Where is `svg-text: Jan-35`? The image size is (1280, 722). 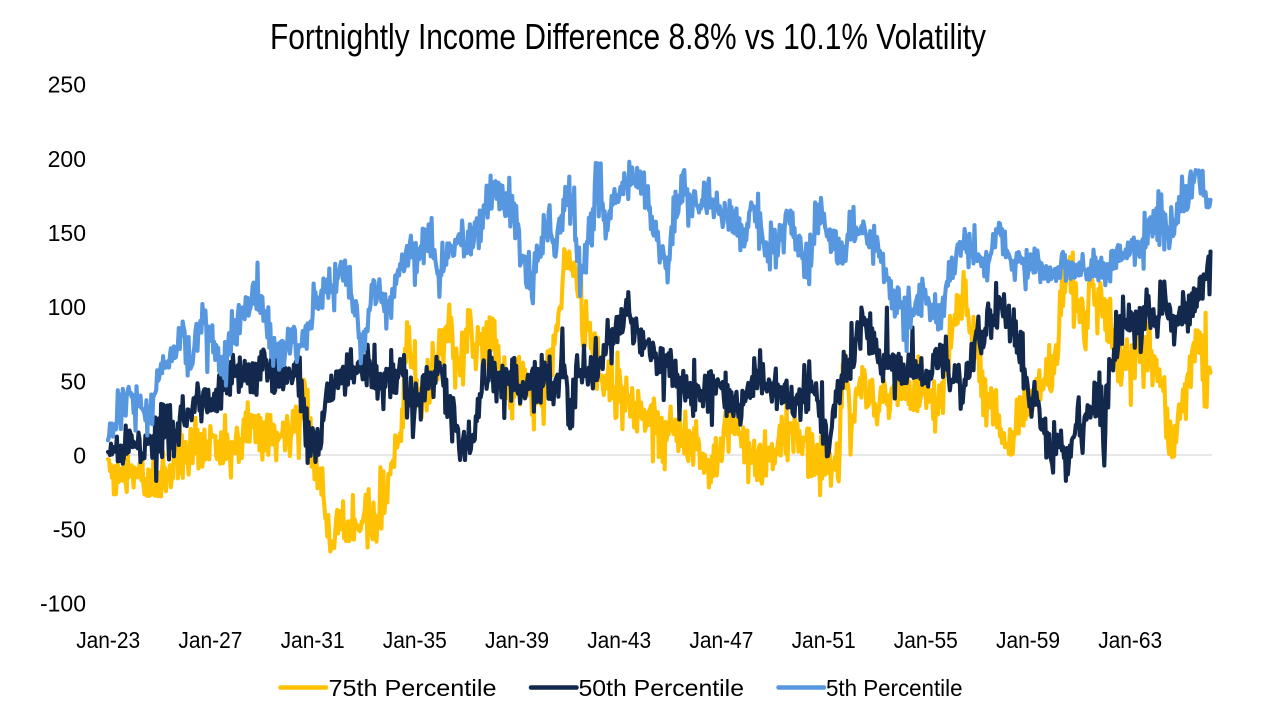
svg-text: Jan-35 is located at coordinates (415, 640).